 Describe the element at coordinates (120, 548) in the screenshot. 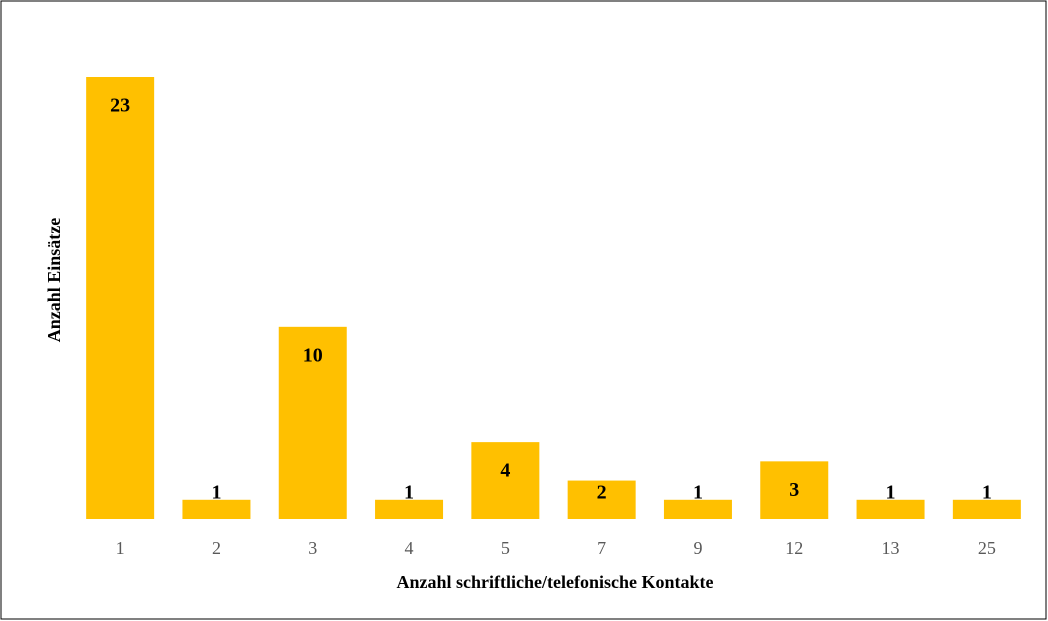

I see `x-tick-label: 1` at that location.